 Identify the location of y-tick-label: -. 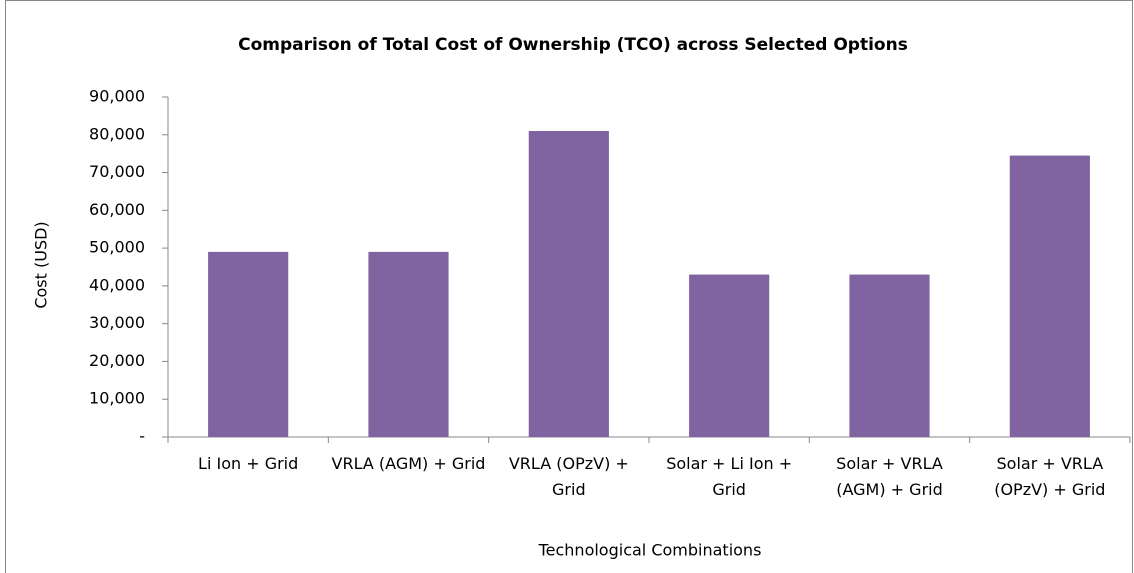
(142, 436).